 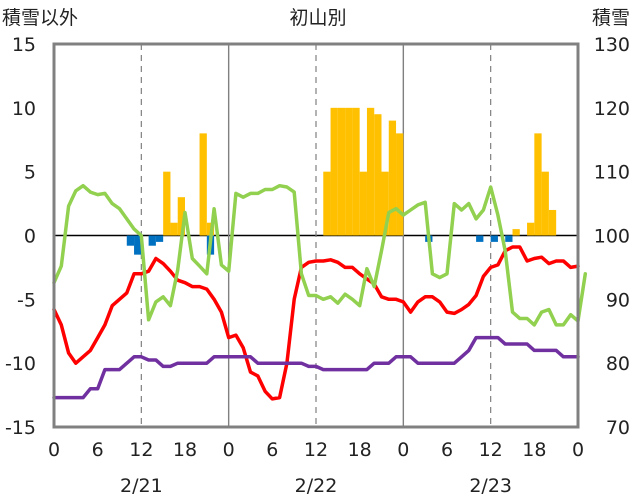 What do you see at coordinates (611, 18) in the screenshot?
I see `right-axis-title: 積雪` at bounding box center [611, 18].